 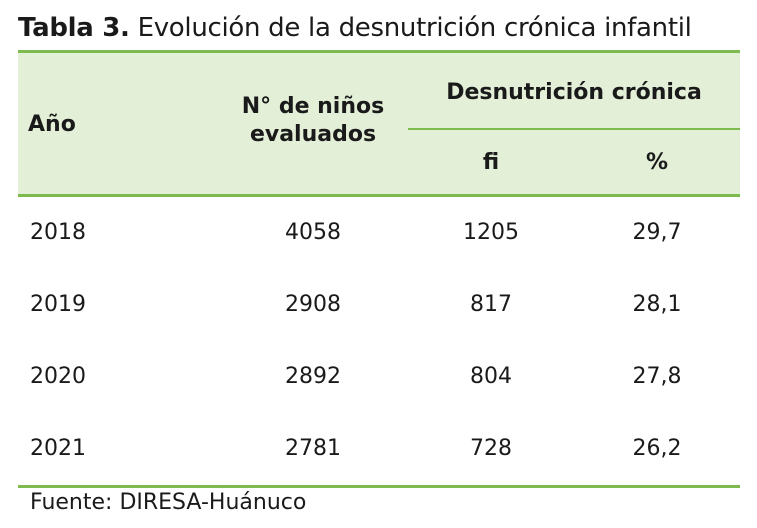 I want to click on header-fi: fi, so click(x=491, y=162).